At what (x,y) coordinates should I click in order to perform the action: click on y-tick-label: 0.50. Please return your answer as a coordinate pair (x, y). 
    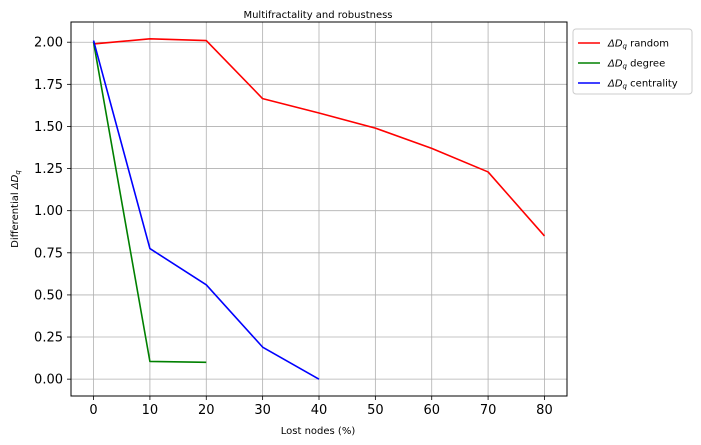
    Looking at the image, I should click on (48, 295).